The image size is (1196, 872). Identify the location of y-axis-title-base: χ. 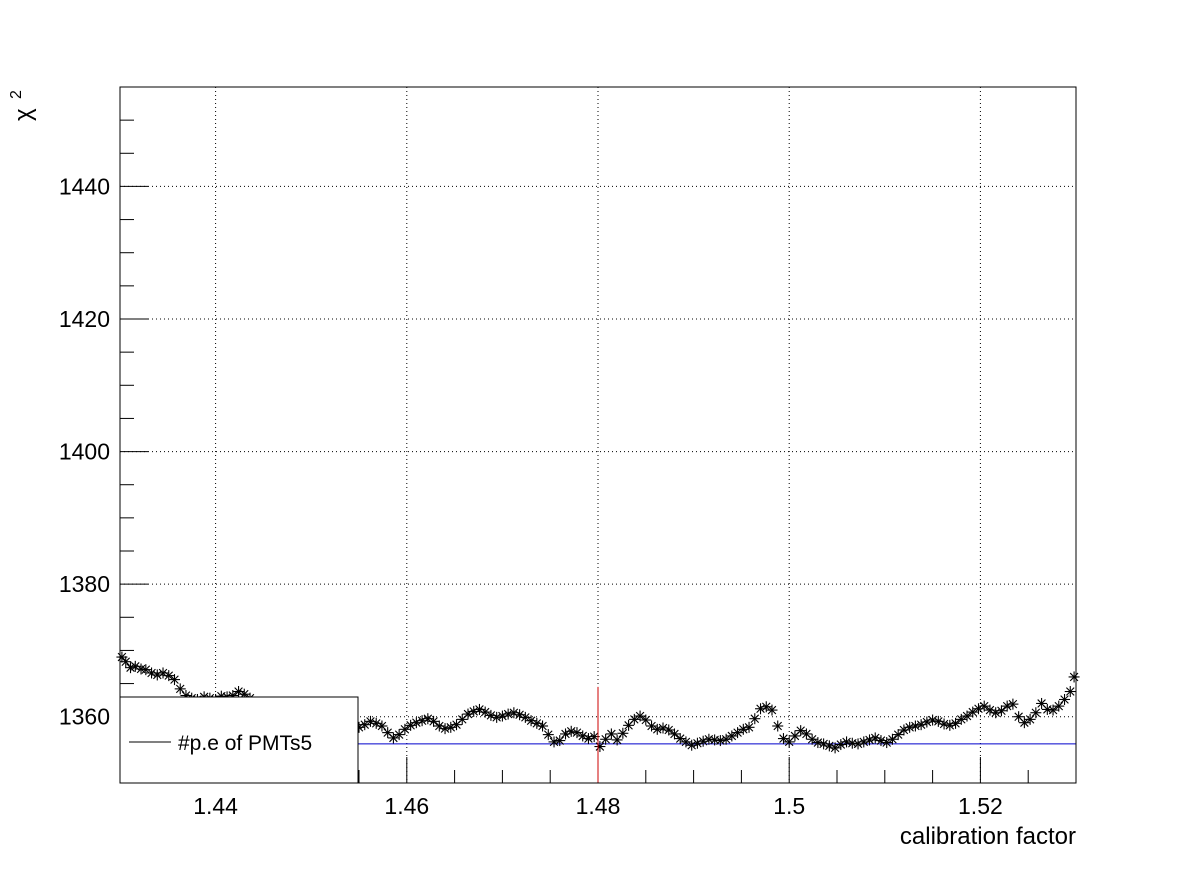
(23, 114).